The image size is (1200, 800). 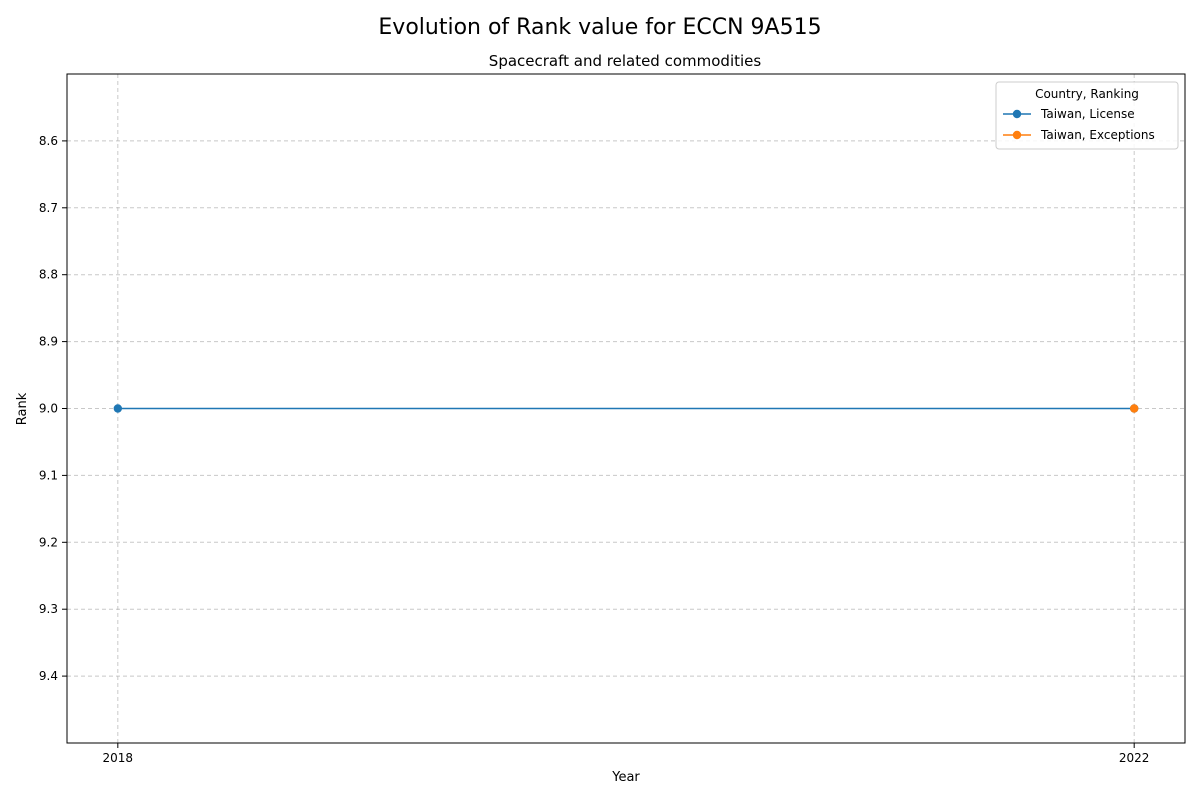 What do you see at coordinates (48, 342) in the screenshot?
I see `y-tick-label: 8.9` at bounding box center [48, 342].